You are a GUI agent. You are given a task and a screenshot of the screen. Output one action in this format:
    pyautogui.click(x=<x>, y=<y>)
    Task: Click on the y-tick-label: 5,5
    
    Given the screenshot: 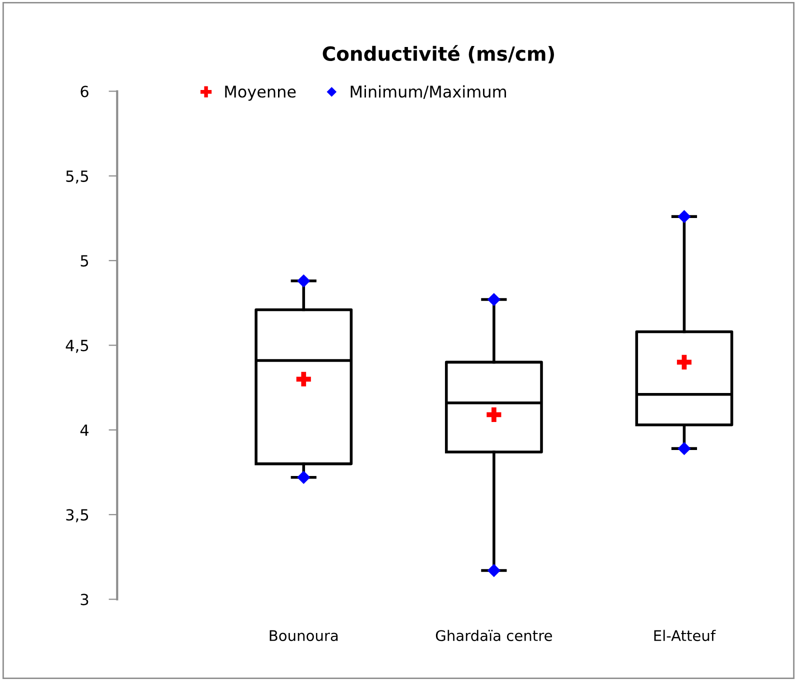 What is the action you would take?
    pyautogui.click(x=77, y=177)
    